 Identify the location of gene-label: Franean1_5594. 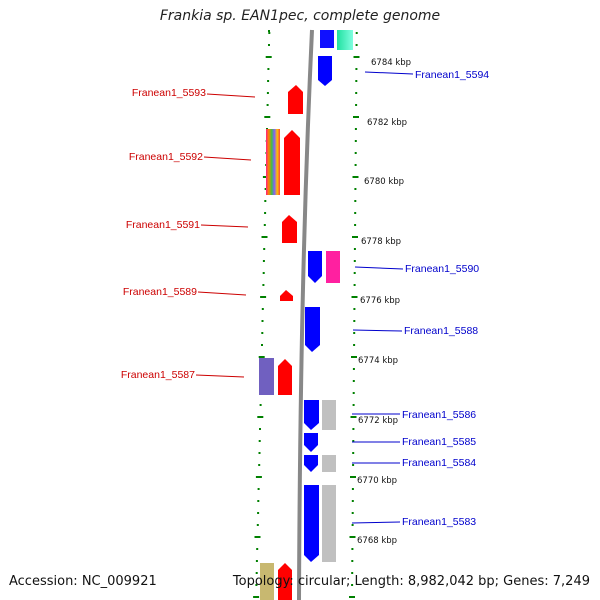
(452, 75).